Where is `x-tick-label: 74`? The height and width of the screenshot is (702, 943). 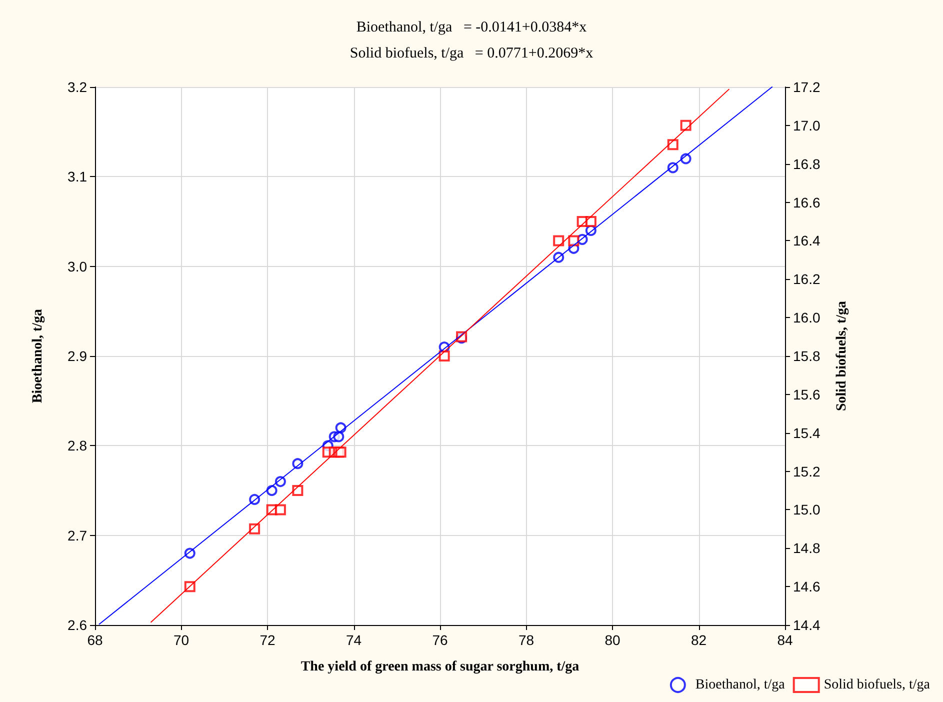
x-tick-label: 74 is located at coordinates (354, 640).